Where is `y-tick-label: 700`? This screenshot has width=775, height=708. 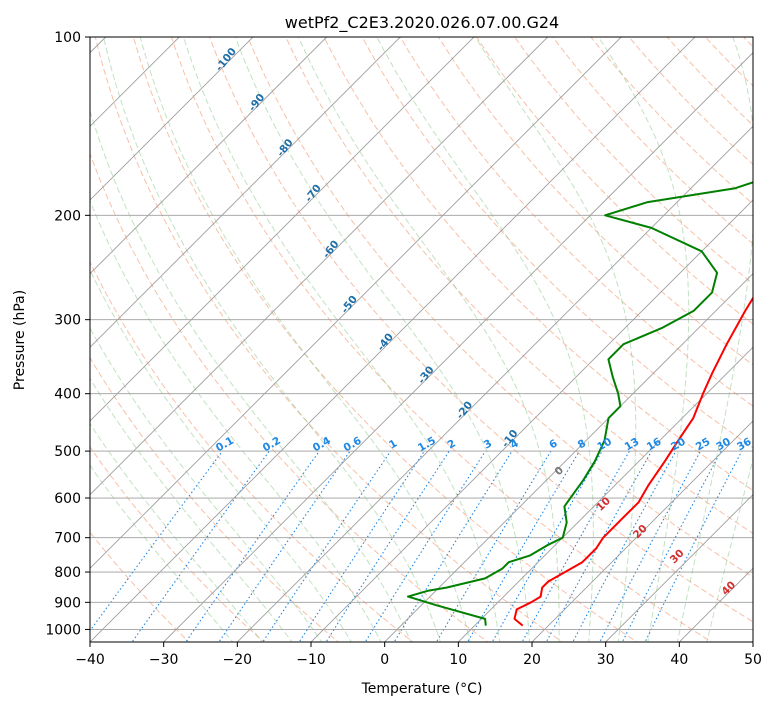 y-tick-label: 700 is located at coordinates (67, 539).